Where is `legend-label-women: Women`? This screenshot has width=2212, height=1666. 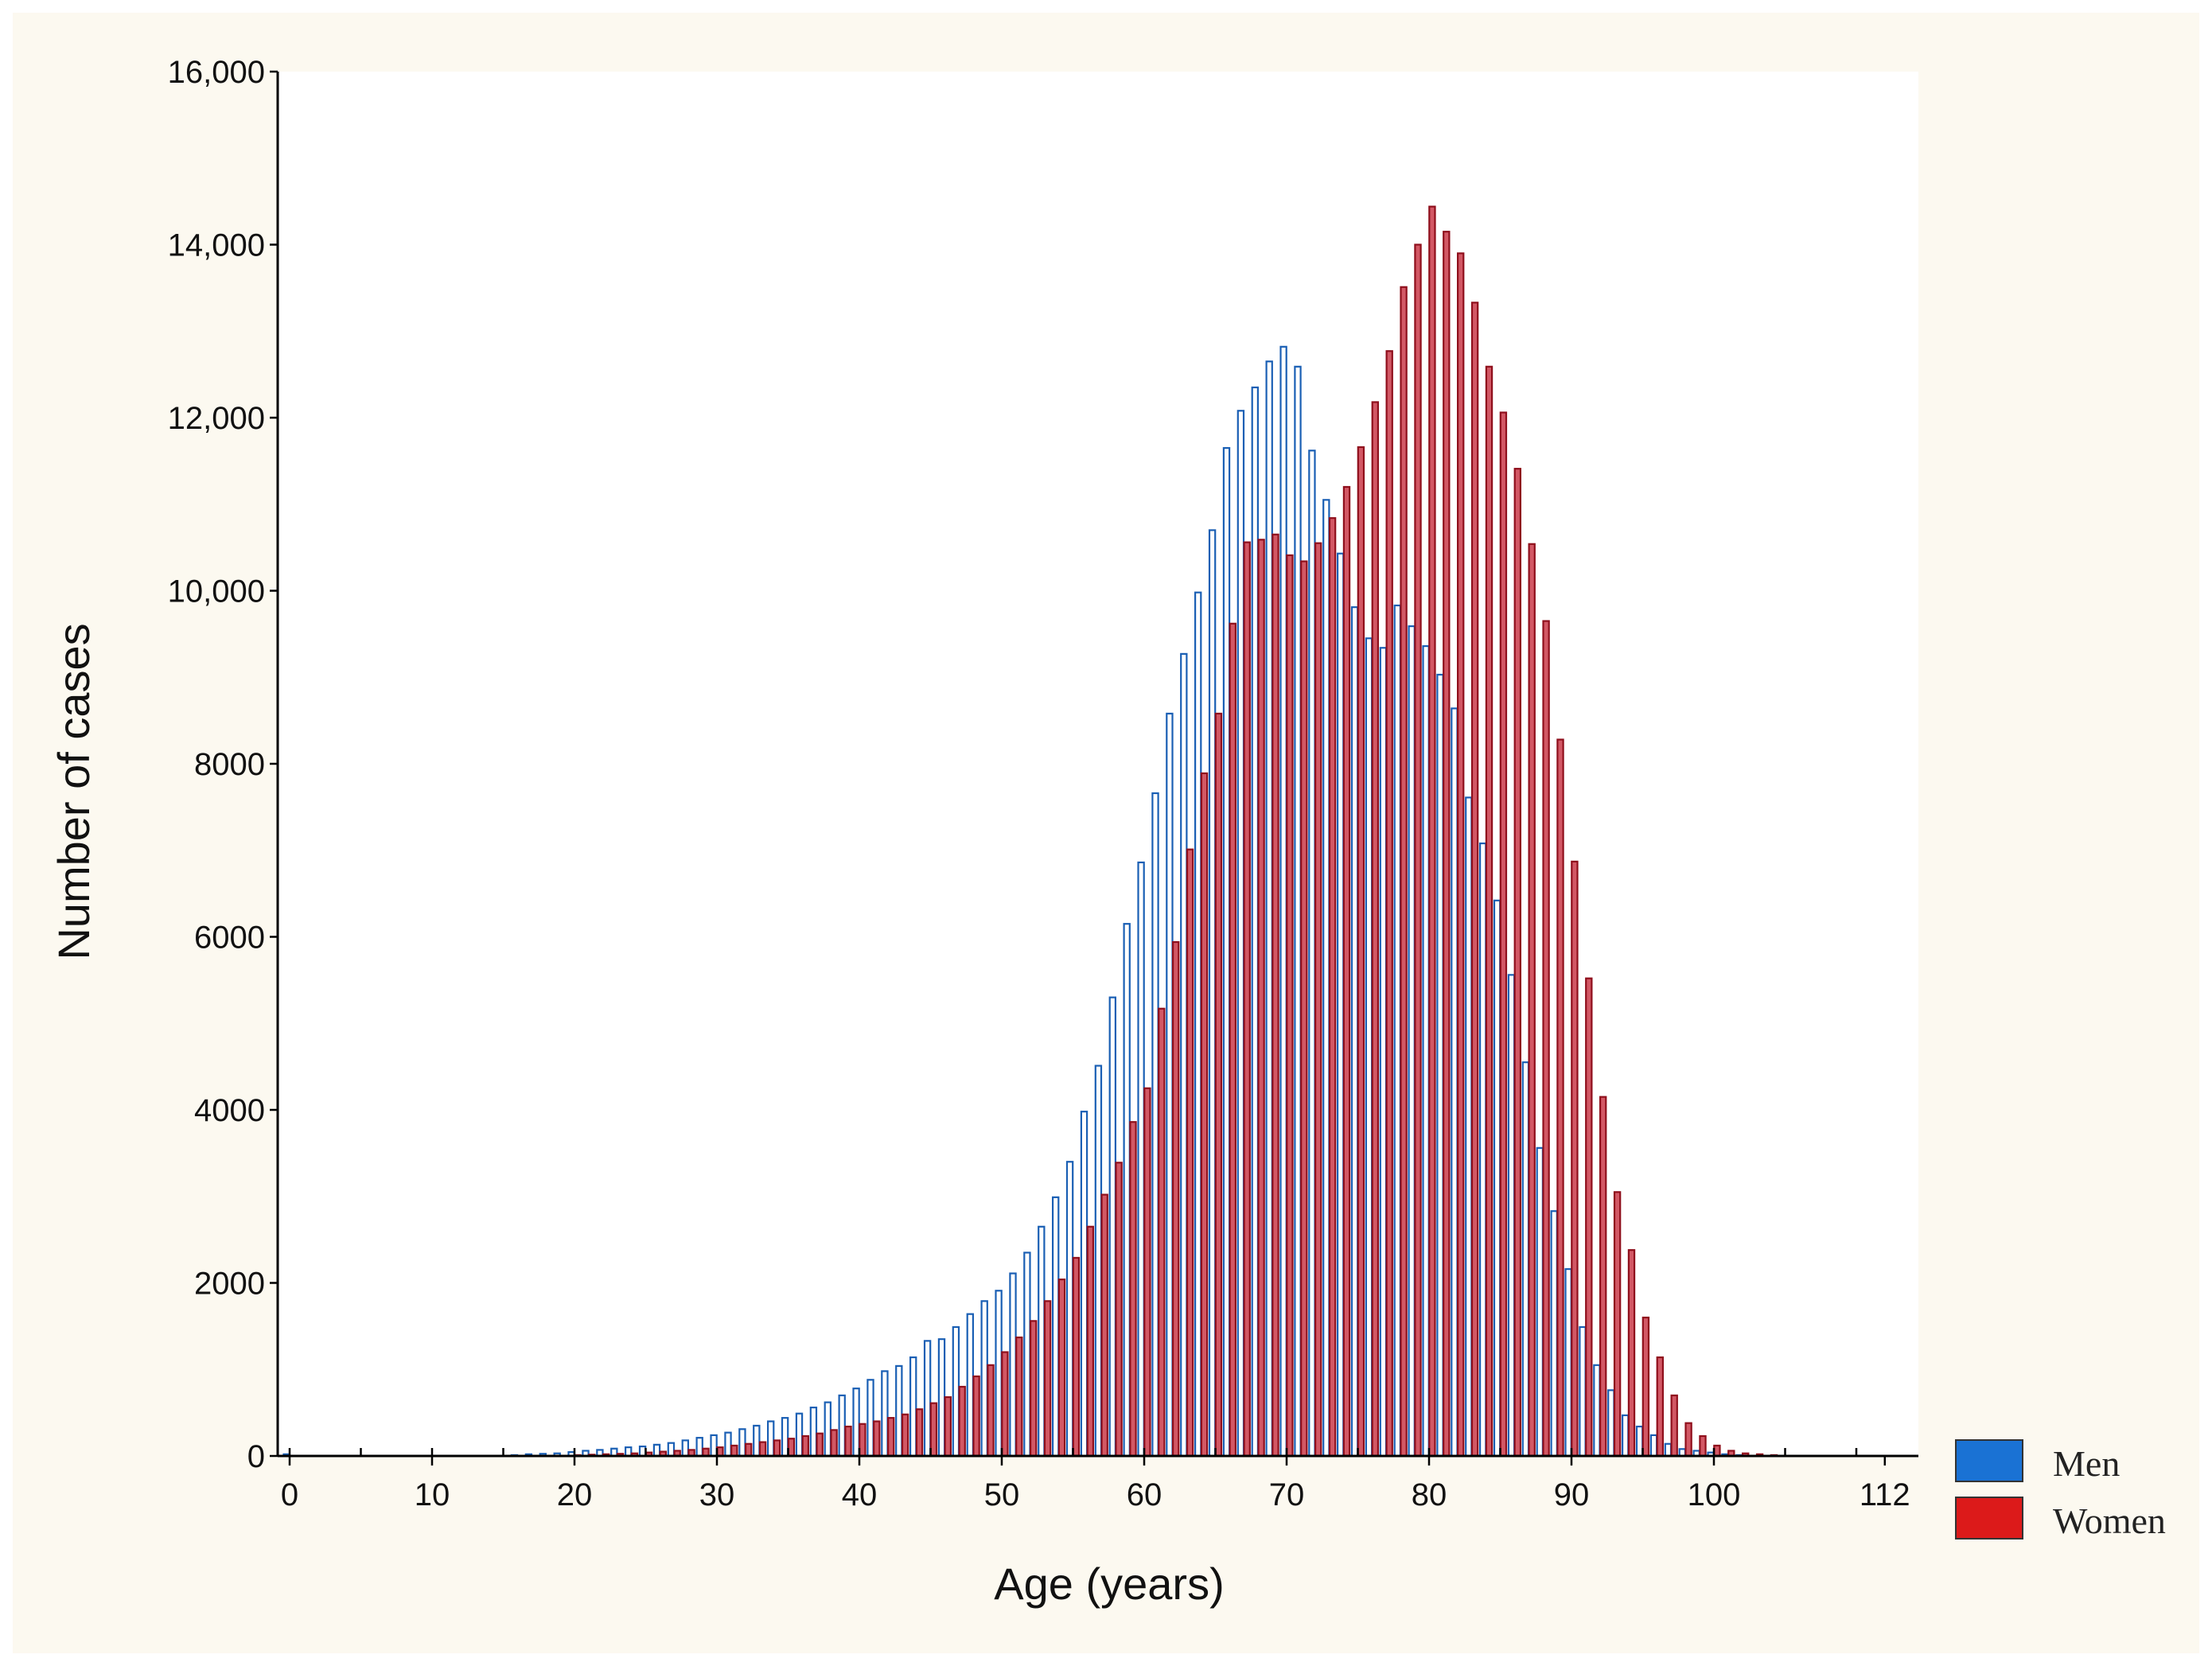
legend-label-women: Women is located at coordinates (2109, 1521).